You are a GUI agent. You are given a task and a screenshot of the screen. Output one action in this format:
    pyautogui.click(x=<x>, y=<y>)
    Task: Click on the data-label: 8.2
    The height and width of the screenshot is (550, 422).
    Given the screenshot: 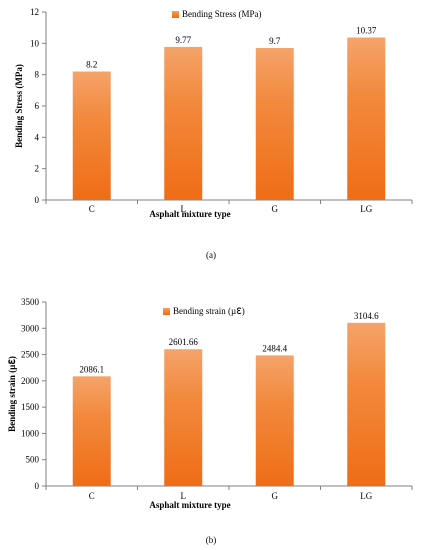 What is the action you would take?
    pyautogui.click(x=91, y=65)
    